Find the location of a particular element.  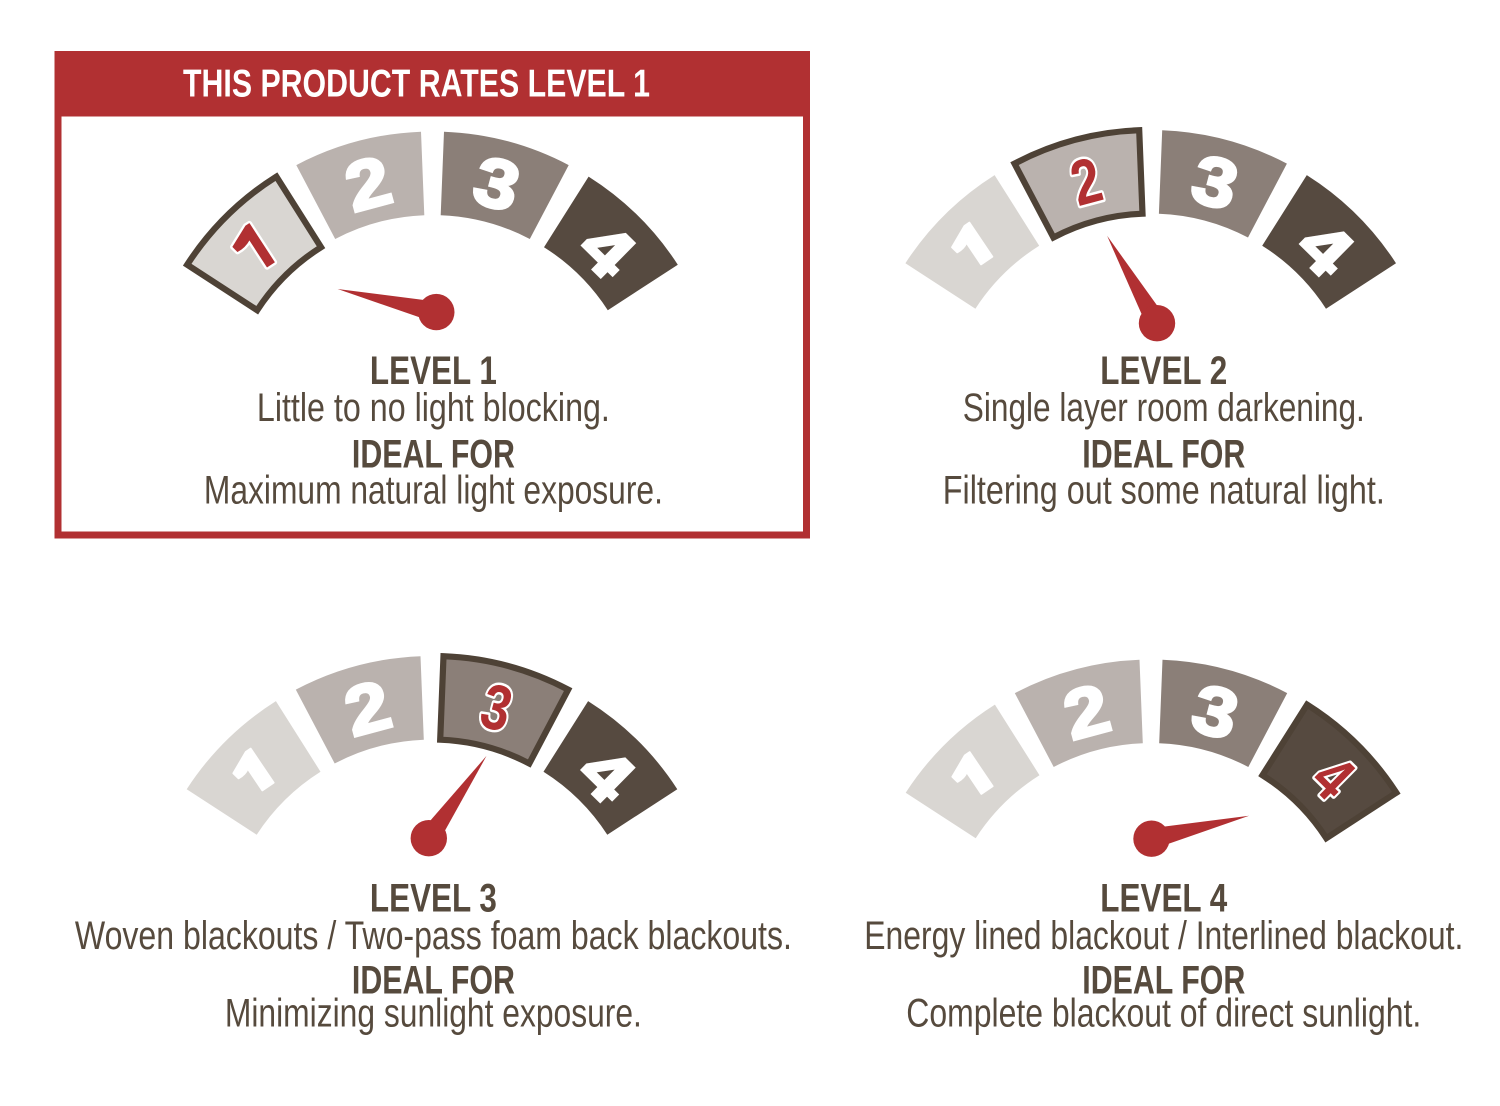

svg-text: LEVEL 3 is located at coordinates (433, 898).